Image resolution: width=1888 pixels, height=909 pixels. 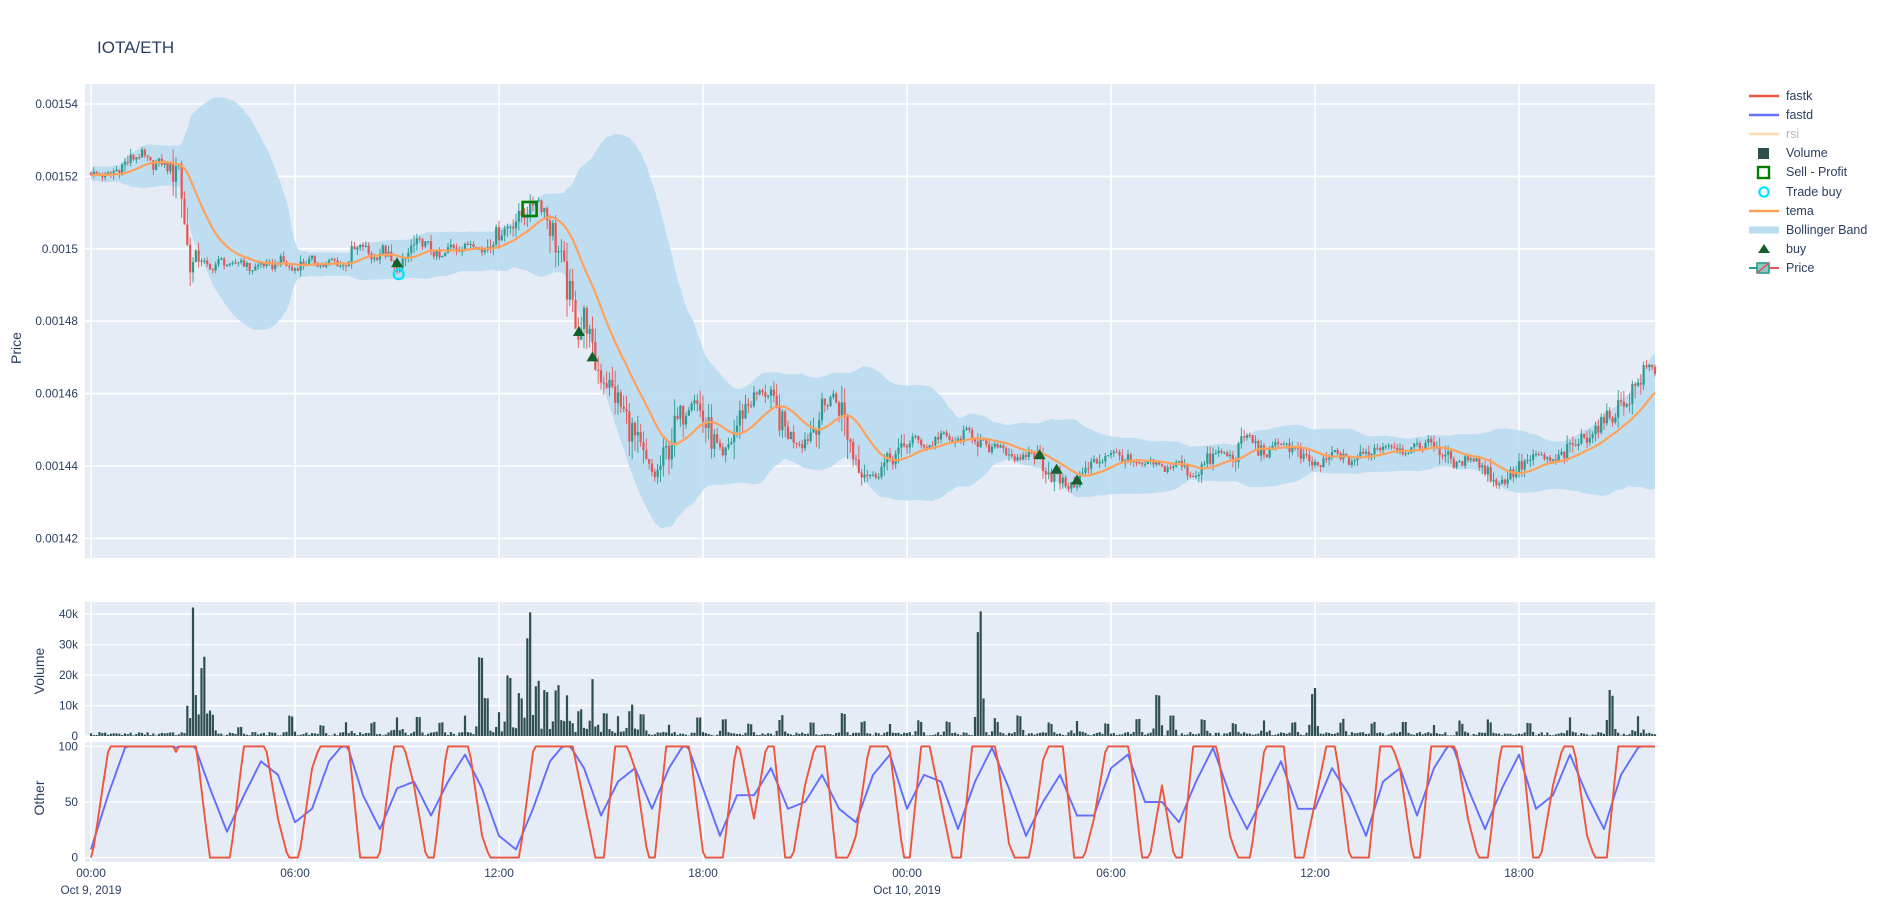 I want to click on oscillator-panel, so click(x=870, y=802).